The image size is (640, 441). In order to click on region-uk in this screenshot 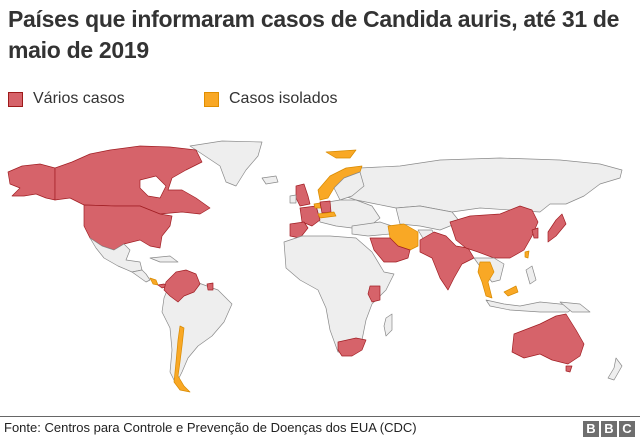, I will do `click(303, 195)`.